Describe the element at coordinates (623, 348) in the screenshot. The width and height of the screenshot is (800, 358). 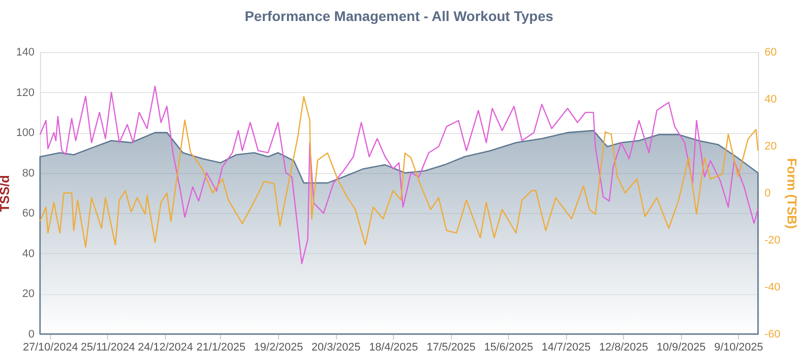
I see `x-tick-label: 12/8/2025` at that location.